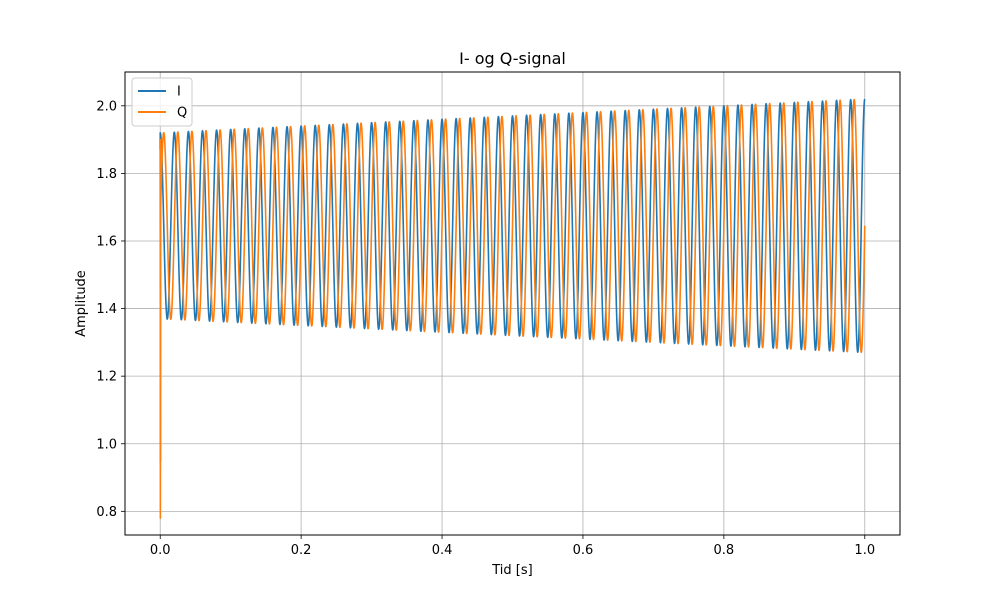 This screenshot has width=1000, height=600. I want to click on legend-label-q: Q, so click(182, 113).